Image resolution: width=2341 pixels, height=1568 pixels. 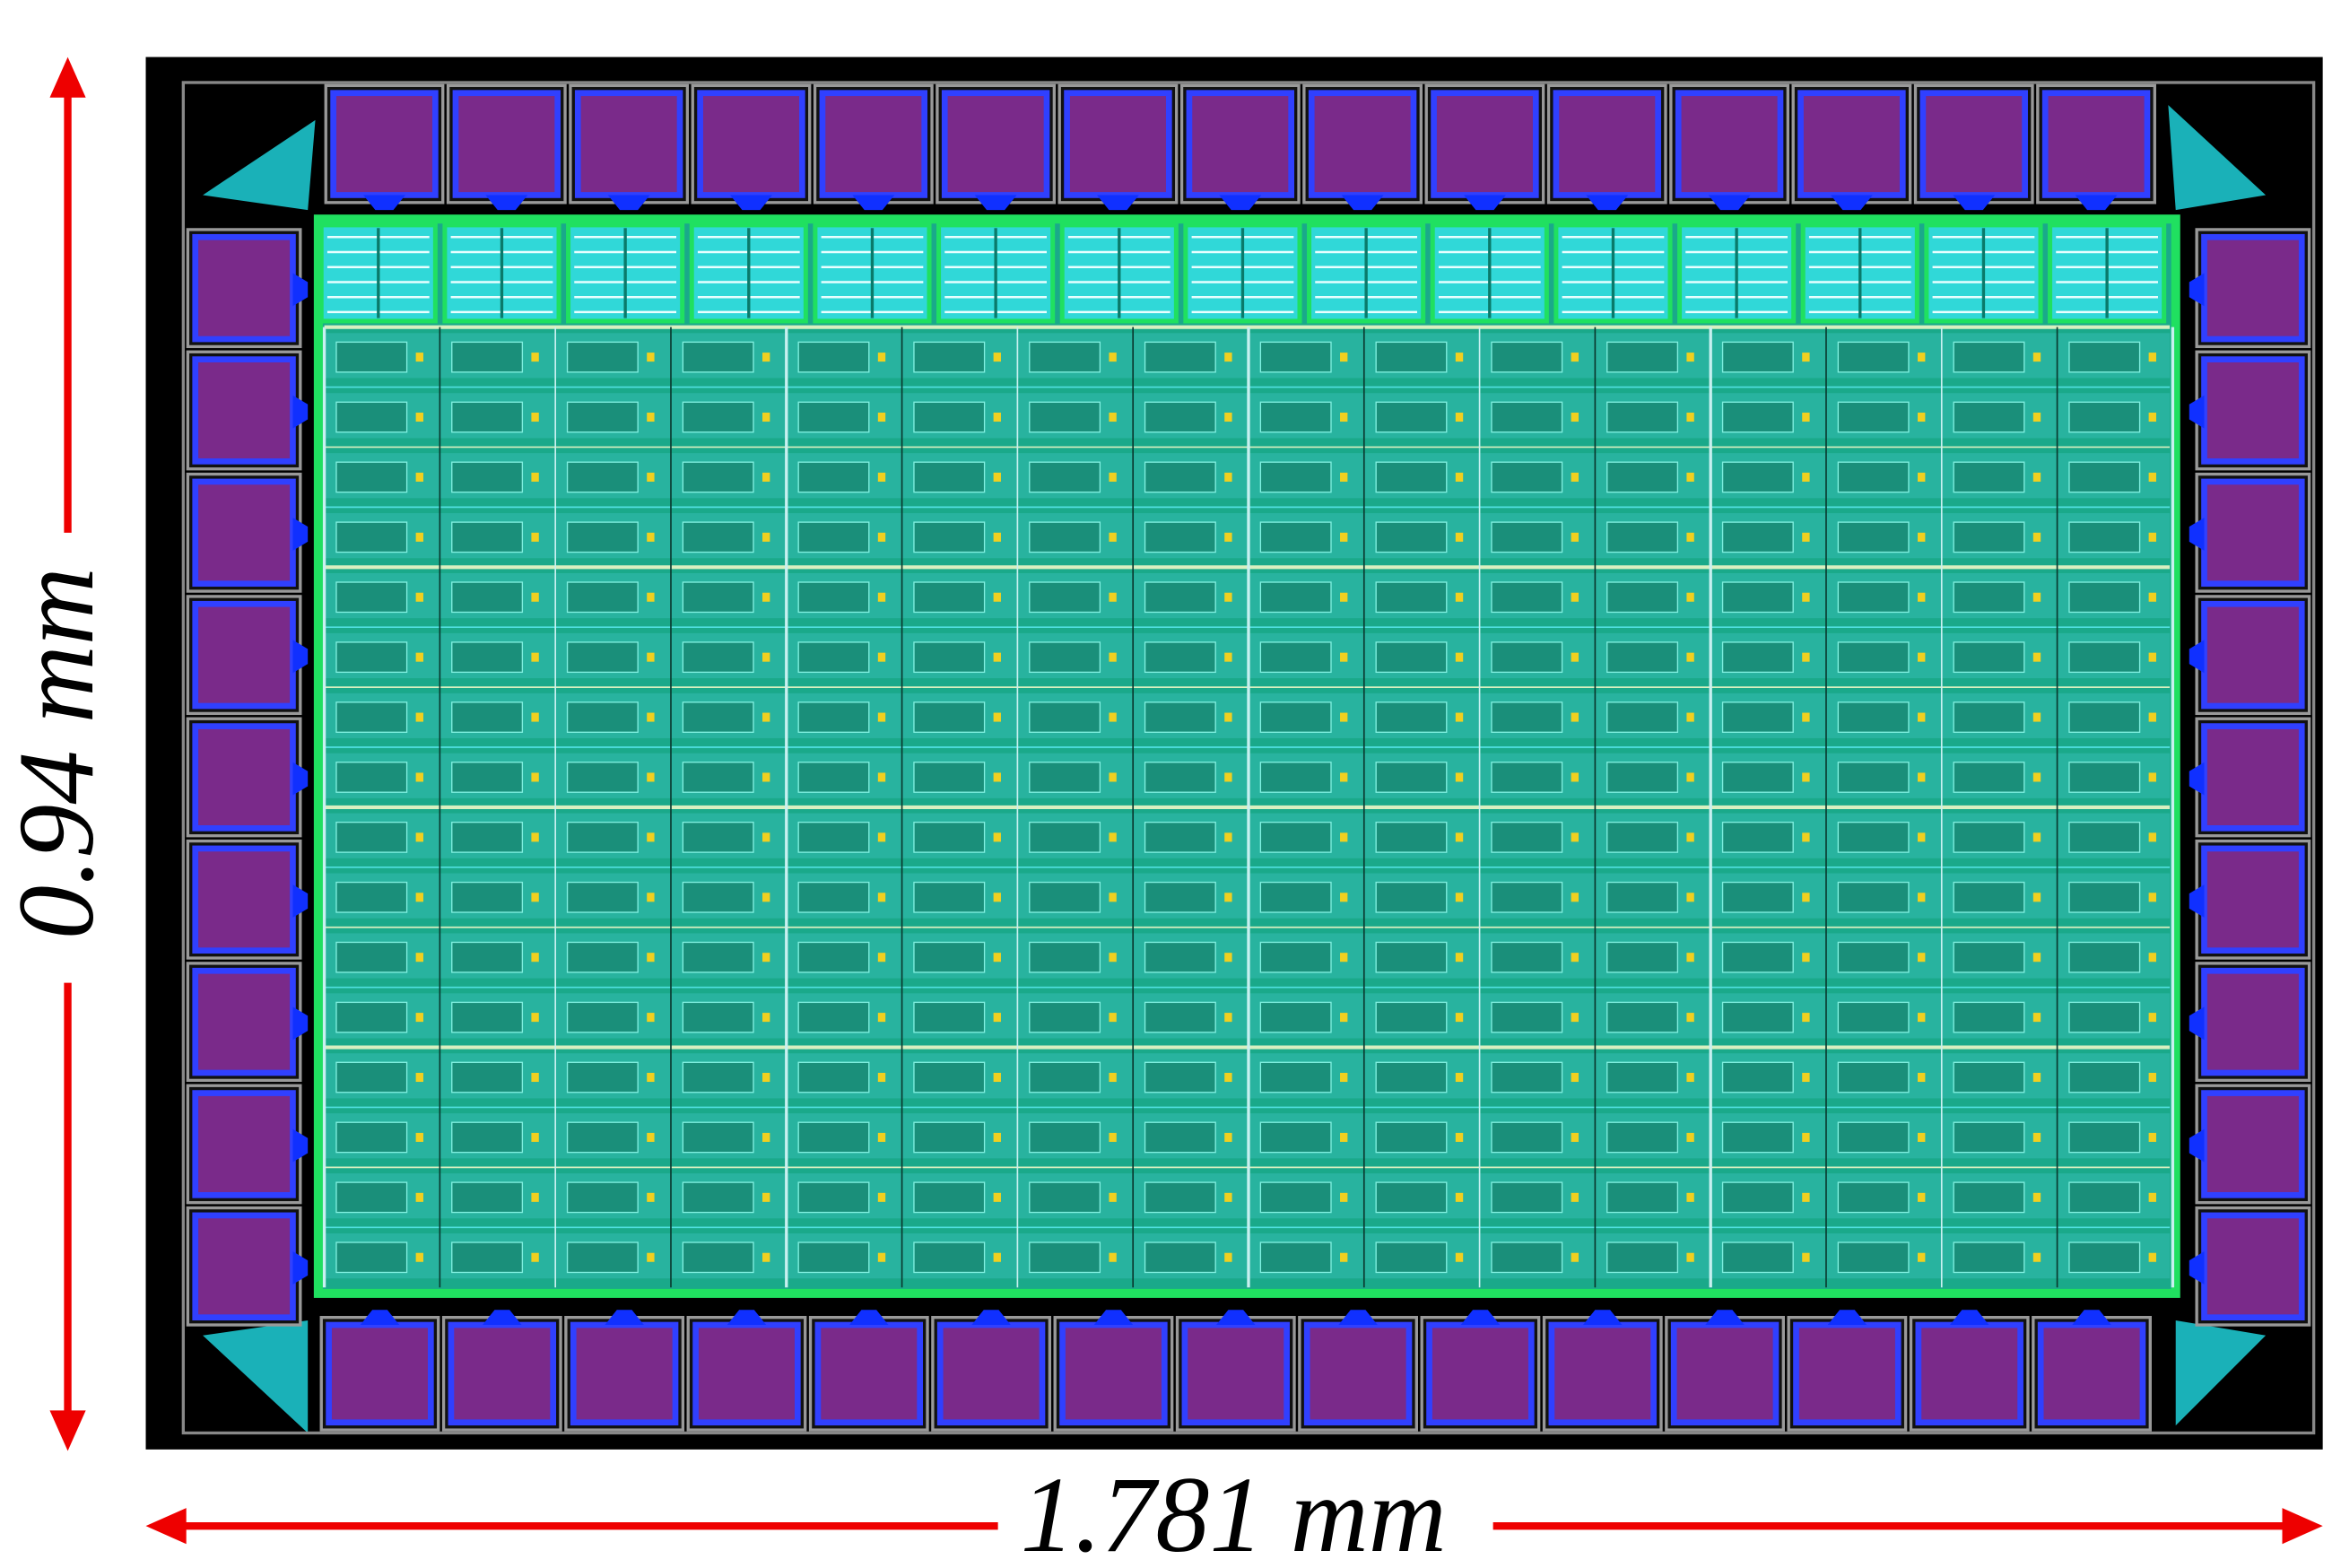 What do you see at coordinates (256, 1377) in the screenshot?
I see `corner-structure` at bounding box center [256, 1377].